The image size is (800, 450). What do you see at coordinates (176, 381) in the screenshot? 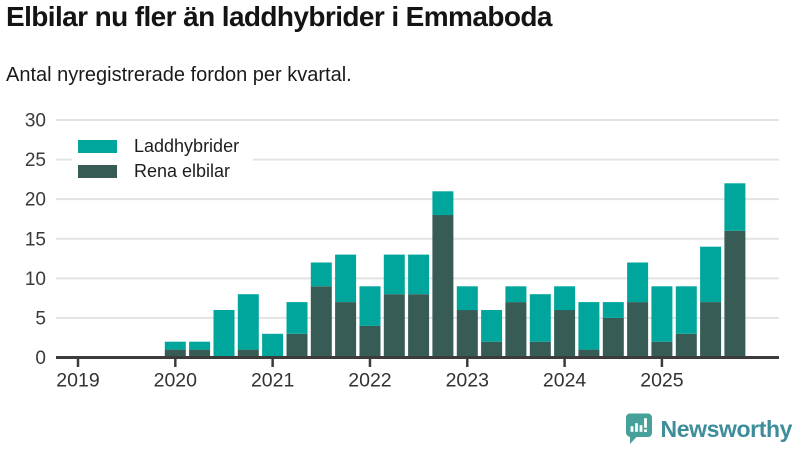
I see `x-tick-label-2020: 2020` at bounding box center [176, 381].